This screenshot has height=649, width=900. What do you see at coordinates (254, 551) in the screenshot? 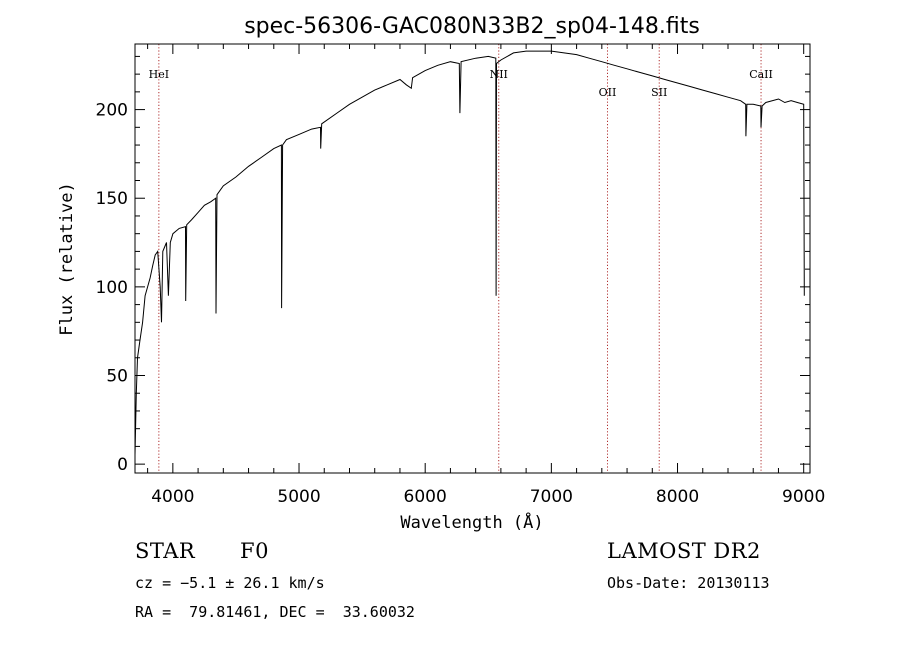
I see `subclass-label: F0` at bounding box center [254, 551].